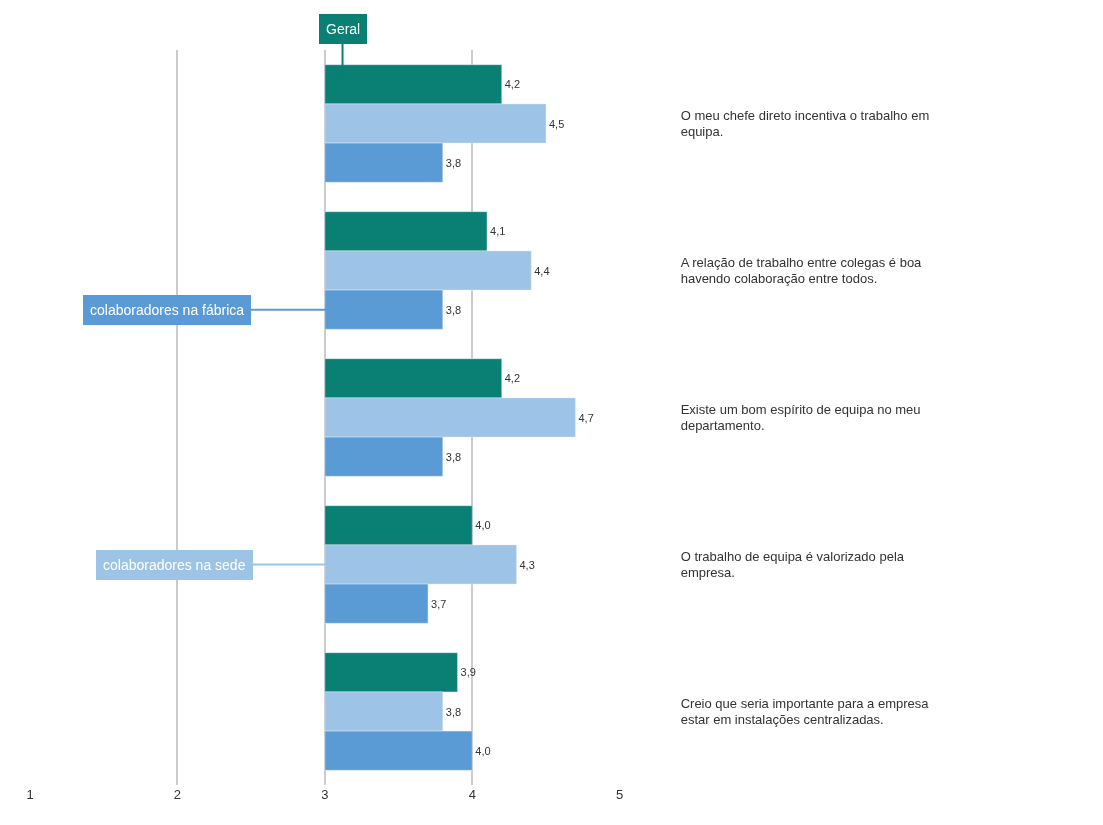  What do you see at coordinates (498, 231) in the screenshot?
I see `data-label: 4,1` at bounding box center [498, 231].